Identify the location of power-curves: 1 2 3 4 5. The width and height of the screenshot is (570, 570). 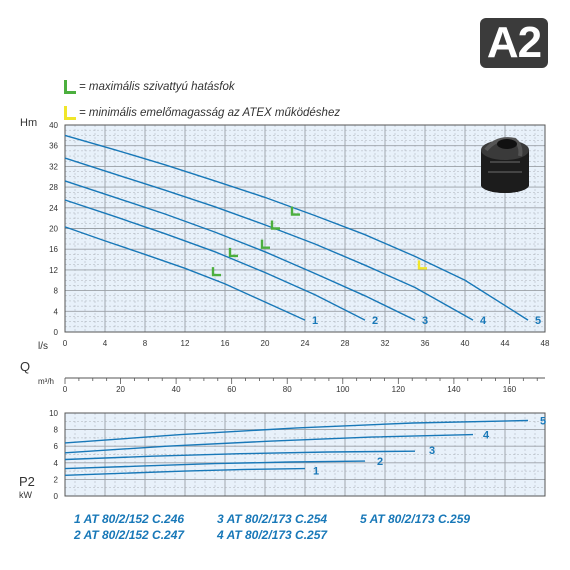
(305, 446).